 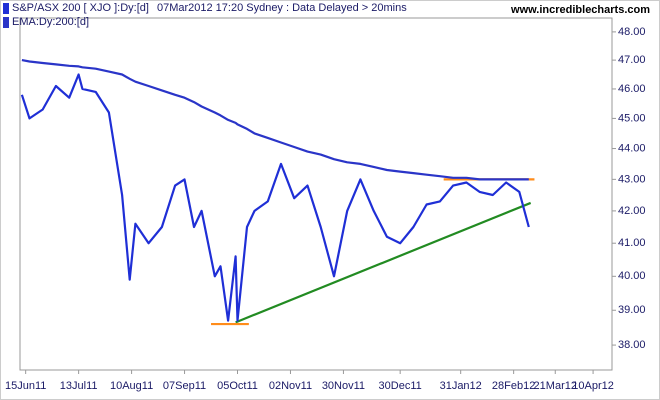 I want to click on legend-label: S&P/ASX 200 [ XJO ]:Dy:[d], so click(x=80, y=8).